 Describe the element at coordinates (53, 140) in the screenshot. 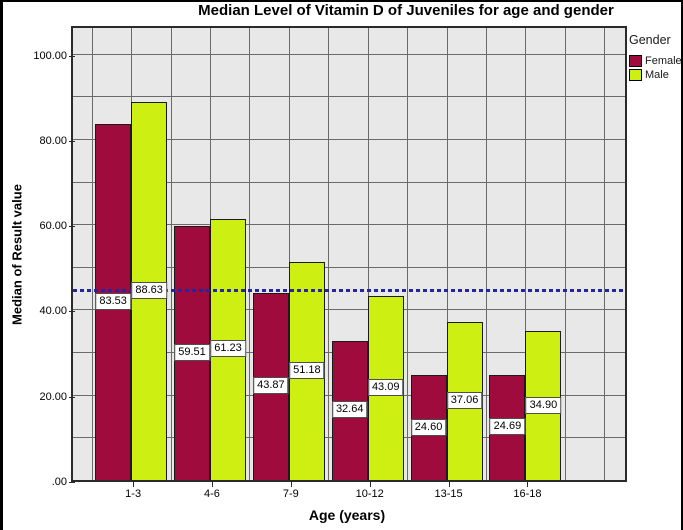

I see `y-tick-label: 80.00` at that location.